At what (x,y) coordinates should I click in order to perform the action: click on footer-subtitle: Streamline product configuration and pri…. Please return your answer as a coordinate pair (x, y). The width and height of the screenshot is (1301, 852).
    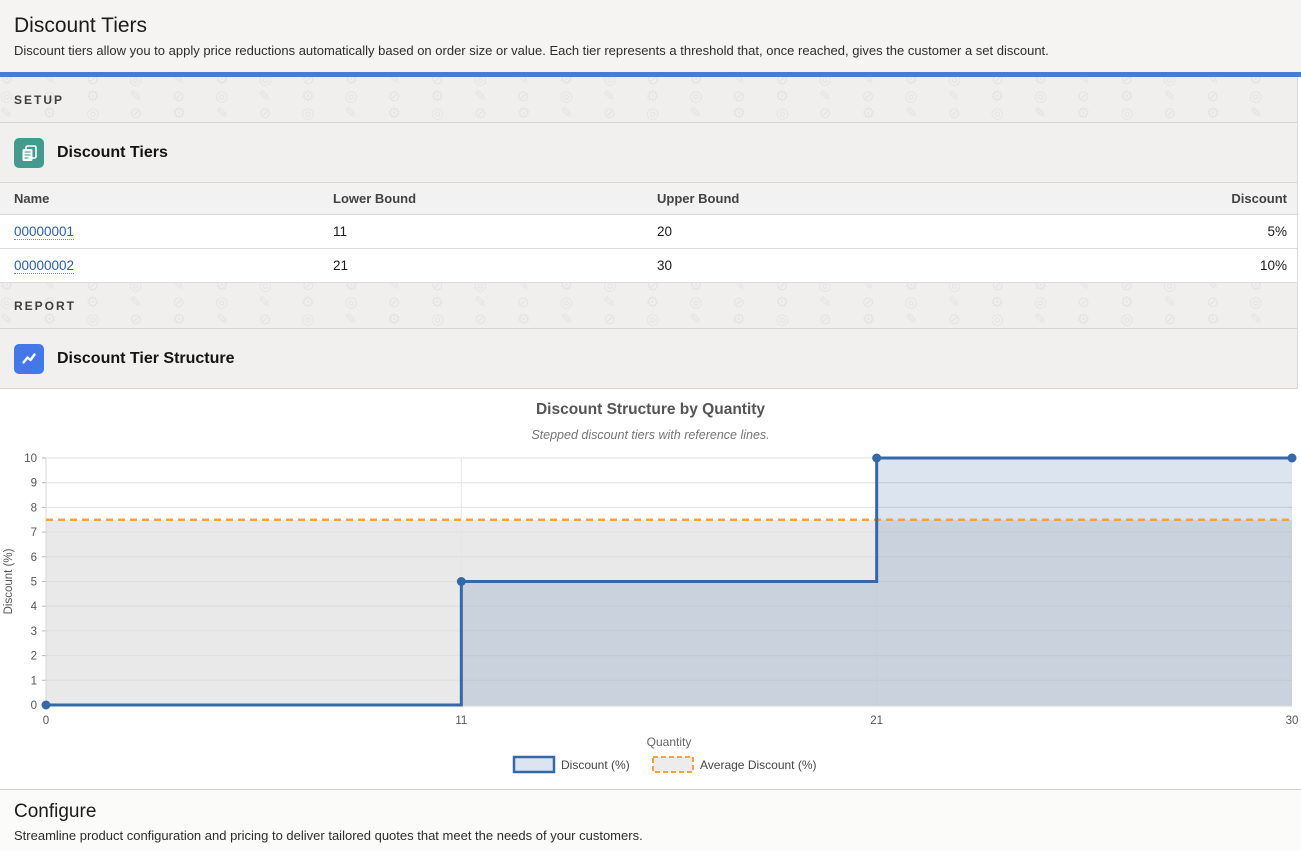
    Looking at the image, I should click on (328, 835).